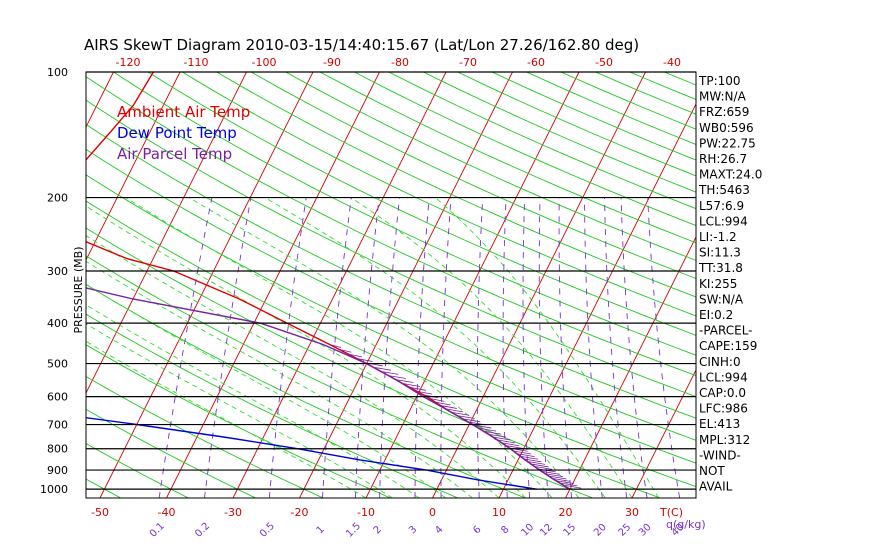 This screenshot has width=870, height=560. What do you see at coordinates (432, 512) in the screenshot?
I see `bottom-temp-tick-label: 0` at bounding box center [432, 512].